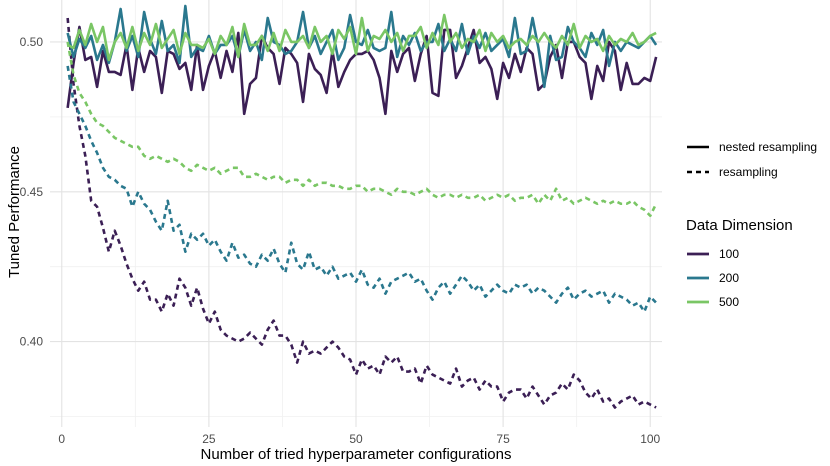  Describe the element at coordinates (768, 147) in the screenshot. I see `legend-label: nested resampling` at that location.